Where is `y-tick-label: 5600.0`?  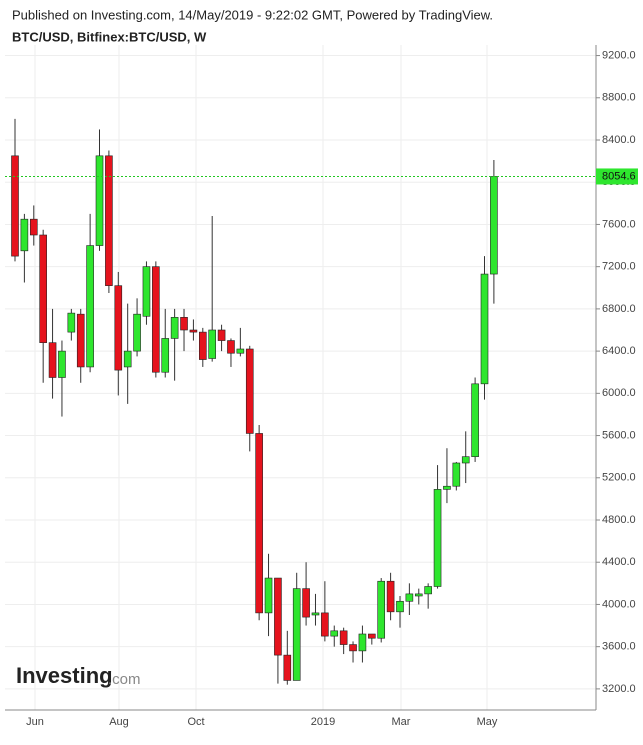 y-tick-label: 5600.0 is located at coordinates (619, 435).